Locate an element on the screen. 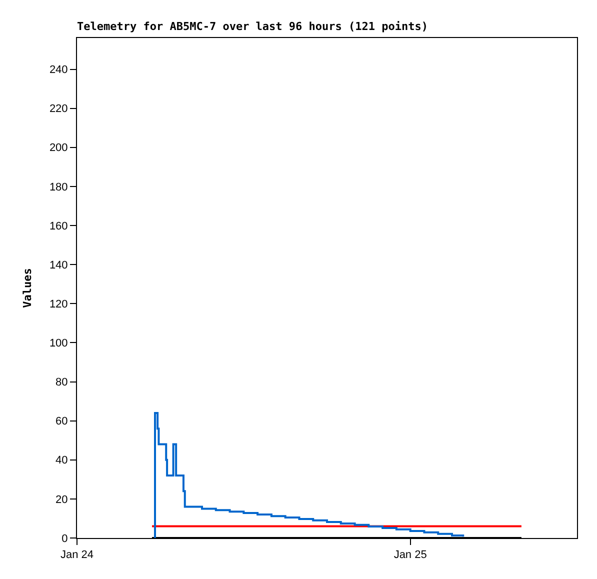 The height and width of the screenshot is (579, 597). y-tick-label: 140 is located at coordinates (58, 265).